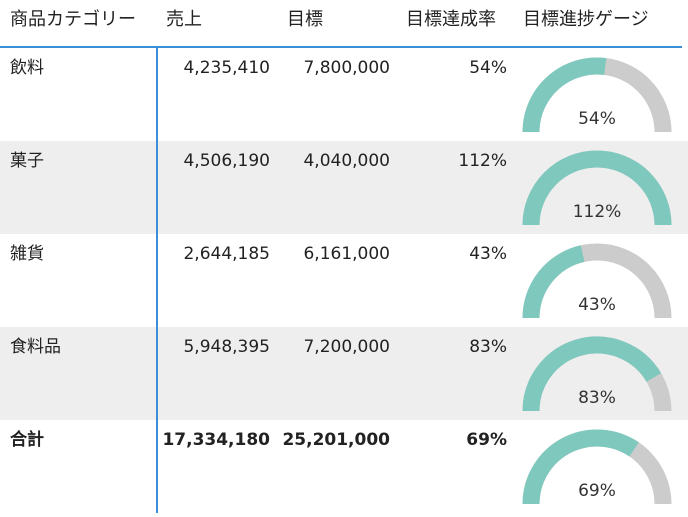  Describe the element at coordinates (35, 347) in the screenshot. I see `cell-category: 食料品` at that location.